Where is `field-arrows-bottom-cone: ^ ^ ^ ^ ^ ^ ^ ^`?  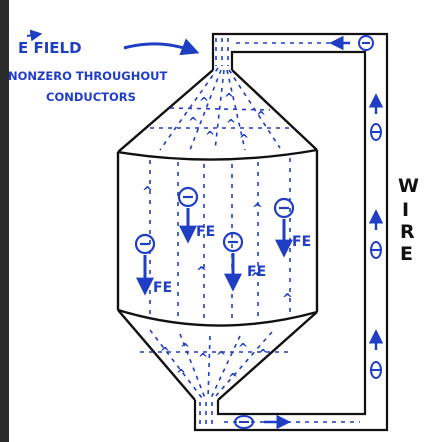
field-arrows-bottom-cone: ^ ^ ^ ^ ^ ^ ^ ^ is located at coordinates (214, 363).